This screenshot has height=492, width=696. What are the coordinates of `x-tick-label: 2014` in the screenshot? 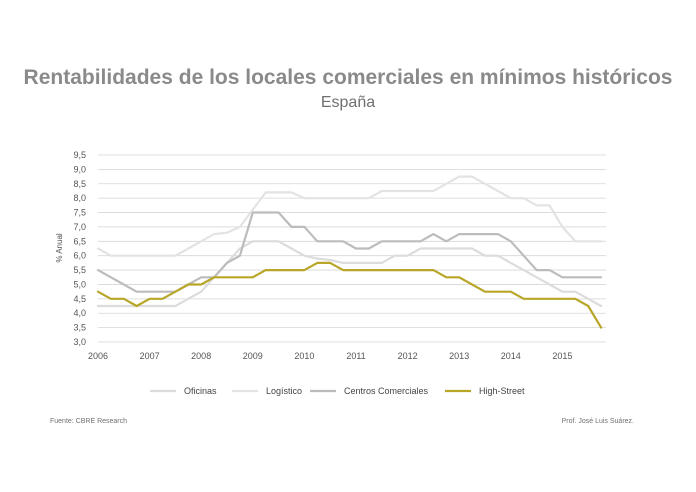 It's located at (511, 356).